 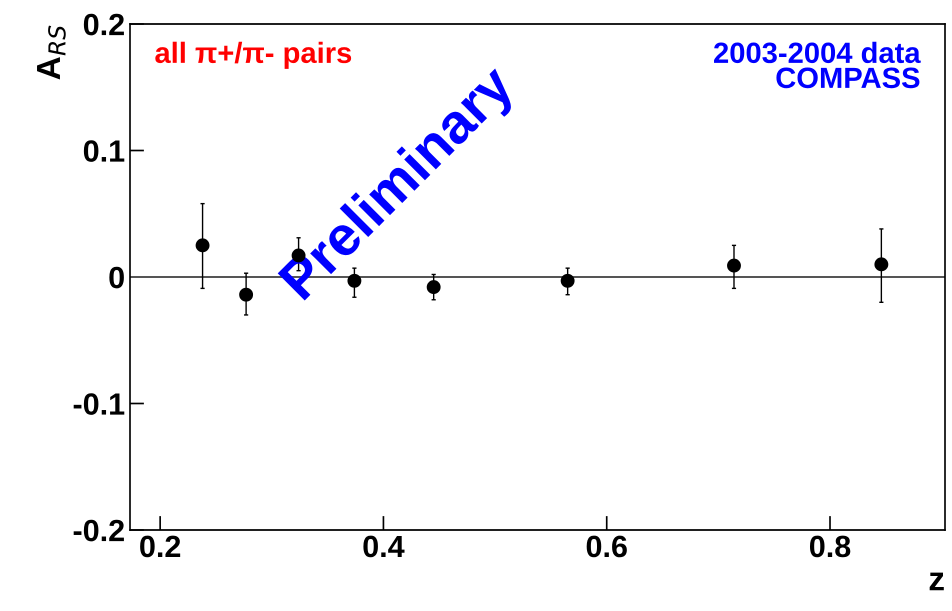 I want to click on y-tick-label: 0.1, so click(x=104, y=151).